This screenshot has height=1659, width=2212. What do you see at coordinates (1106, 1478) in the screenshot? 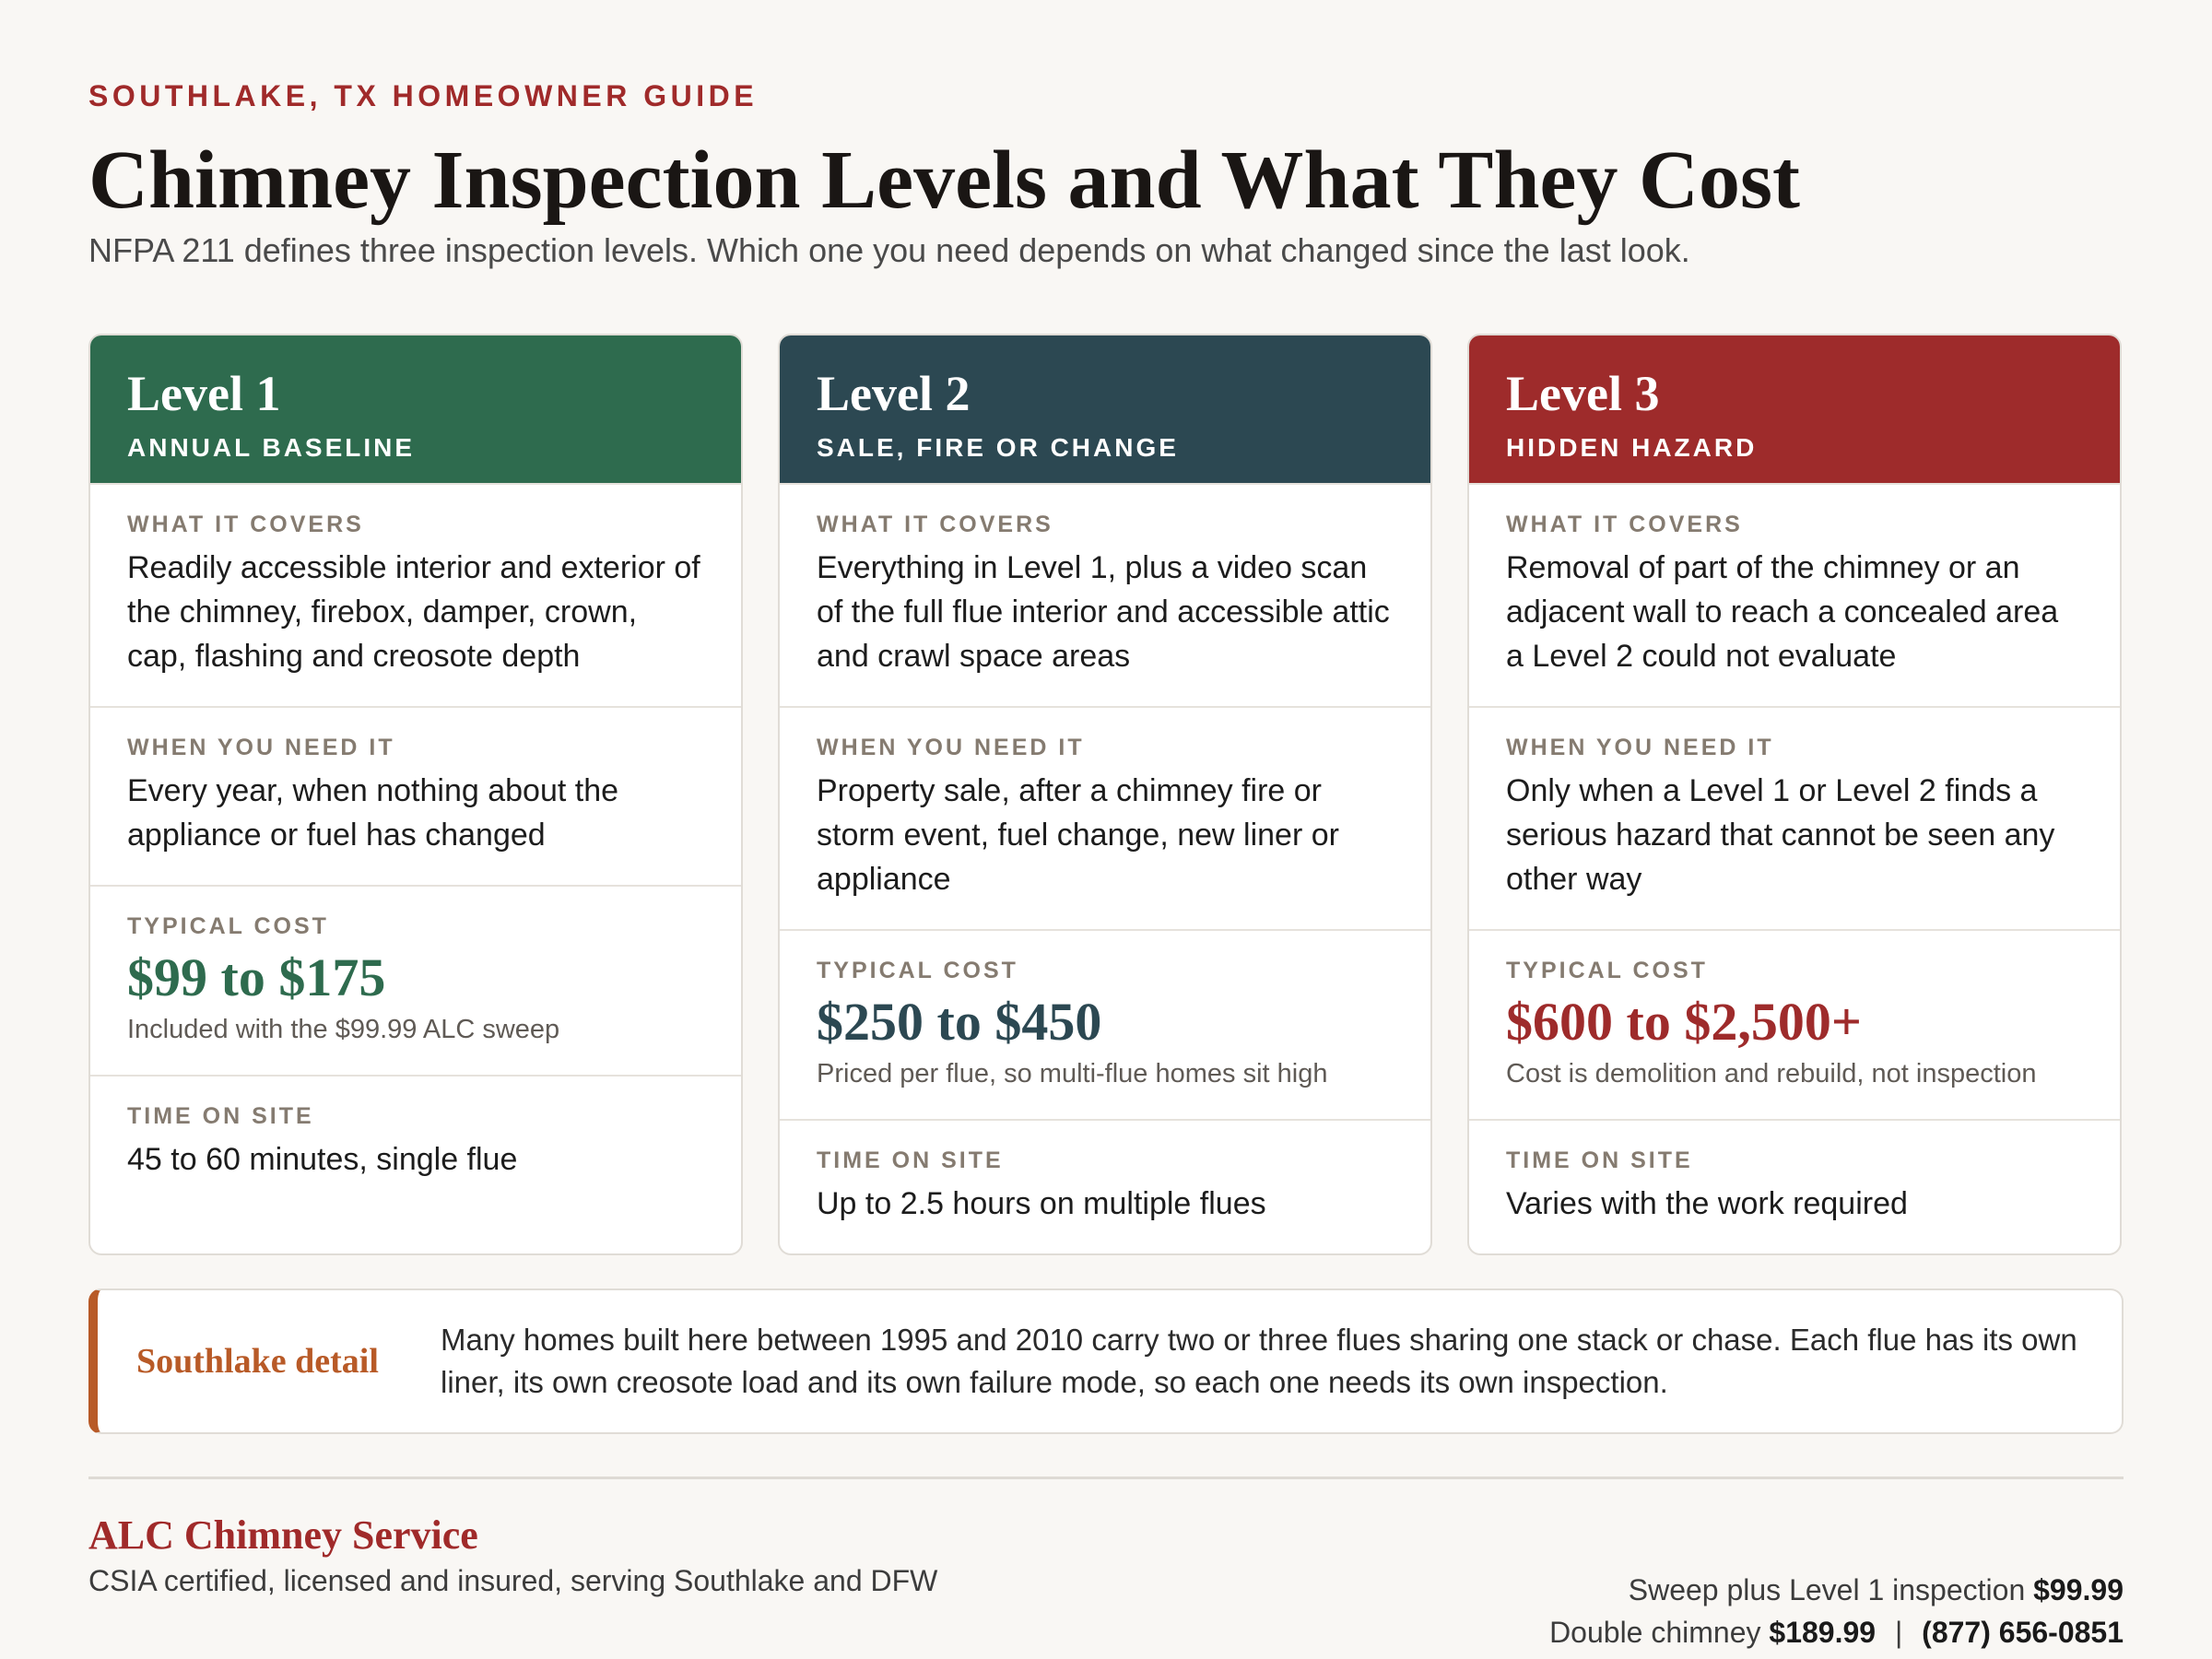
I see `footer-divider` at bounding box center [1106, 1478].